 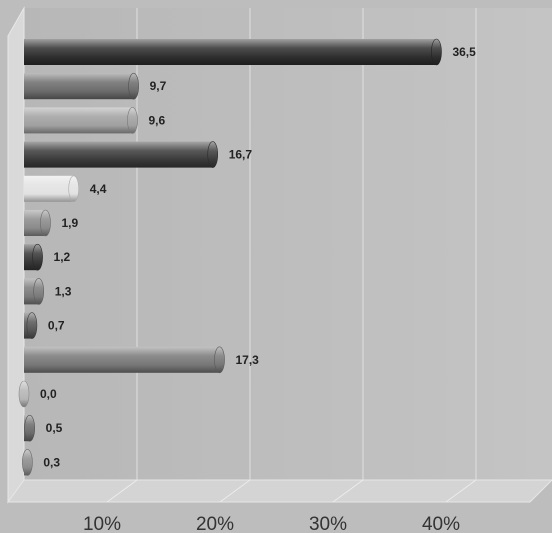 I want to click on value-label: 9,6, so click(x=156, y=120).